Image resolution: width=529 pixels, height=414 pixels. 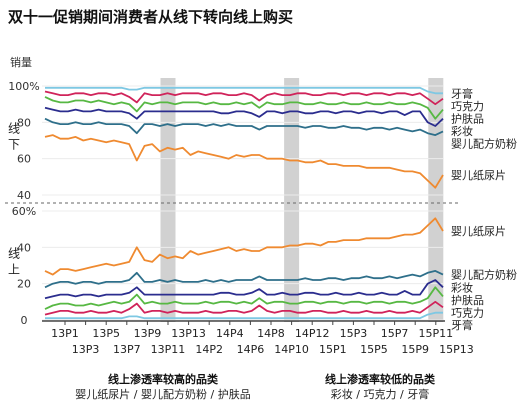 I want to click on x-tick-label: 13P1, so click(x=65, y=333).